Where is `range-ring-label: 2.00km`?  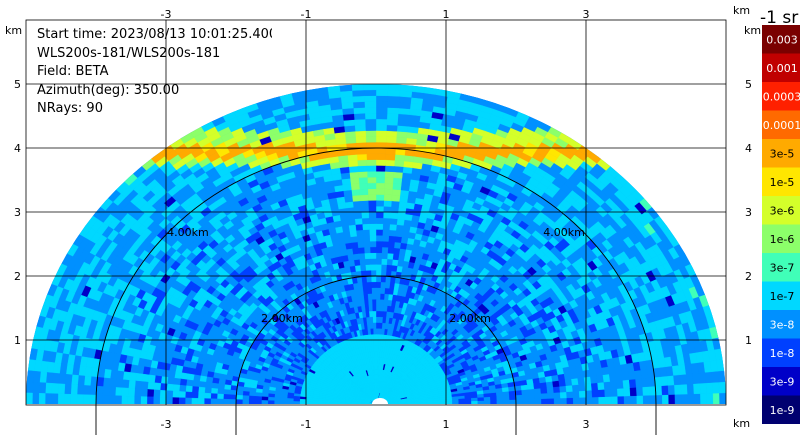 range-ring-label: 2.00km is located at coordinates (282, 318).